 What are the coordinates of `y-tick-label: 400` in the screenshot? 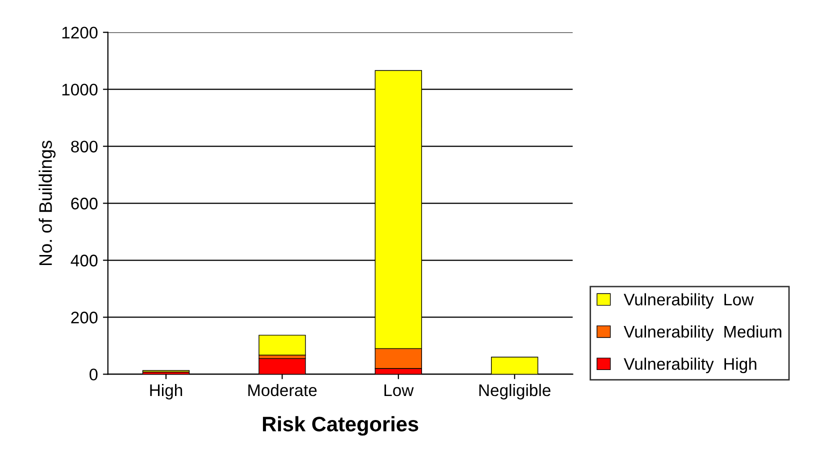 It's located at (84, 260).